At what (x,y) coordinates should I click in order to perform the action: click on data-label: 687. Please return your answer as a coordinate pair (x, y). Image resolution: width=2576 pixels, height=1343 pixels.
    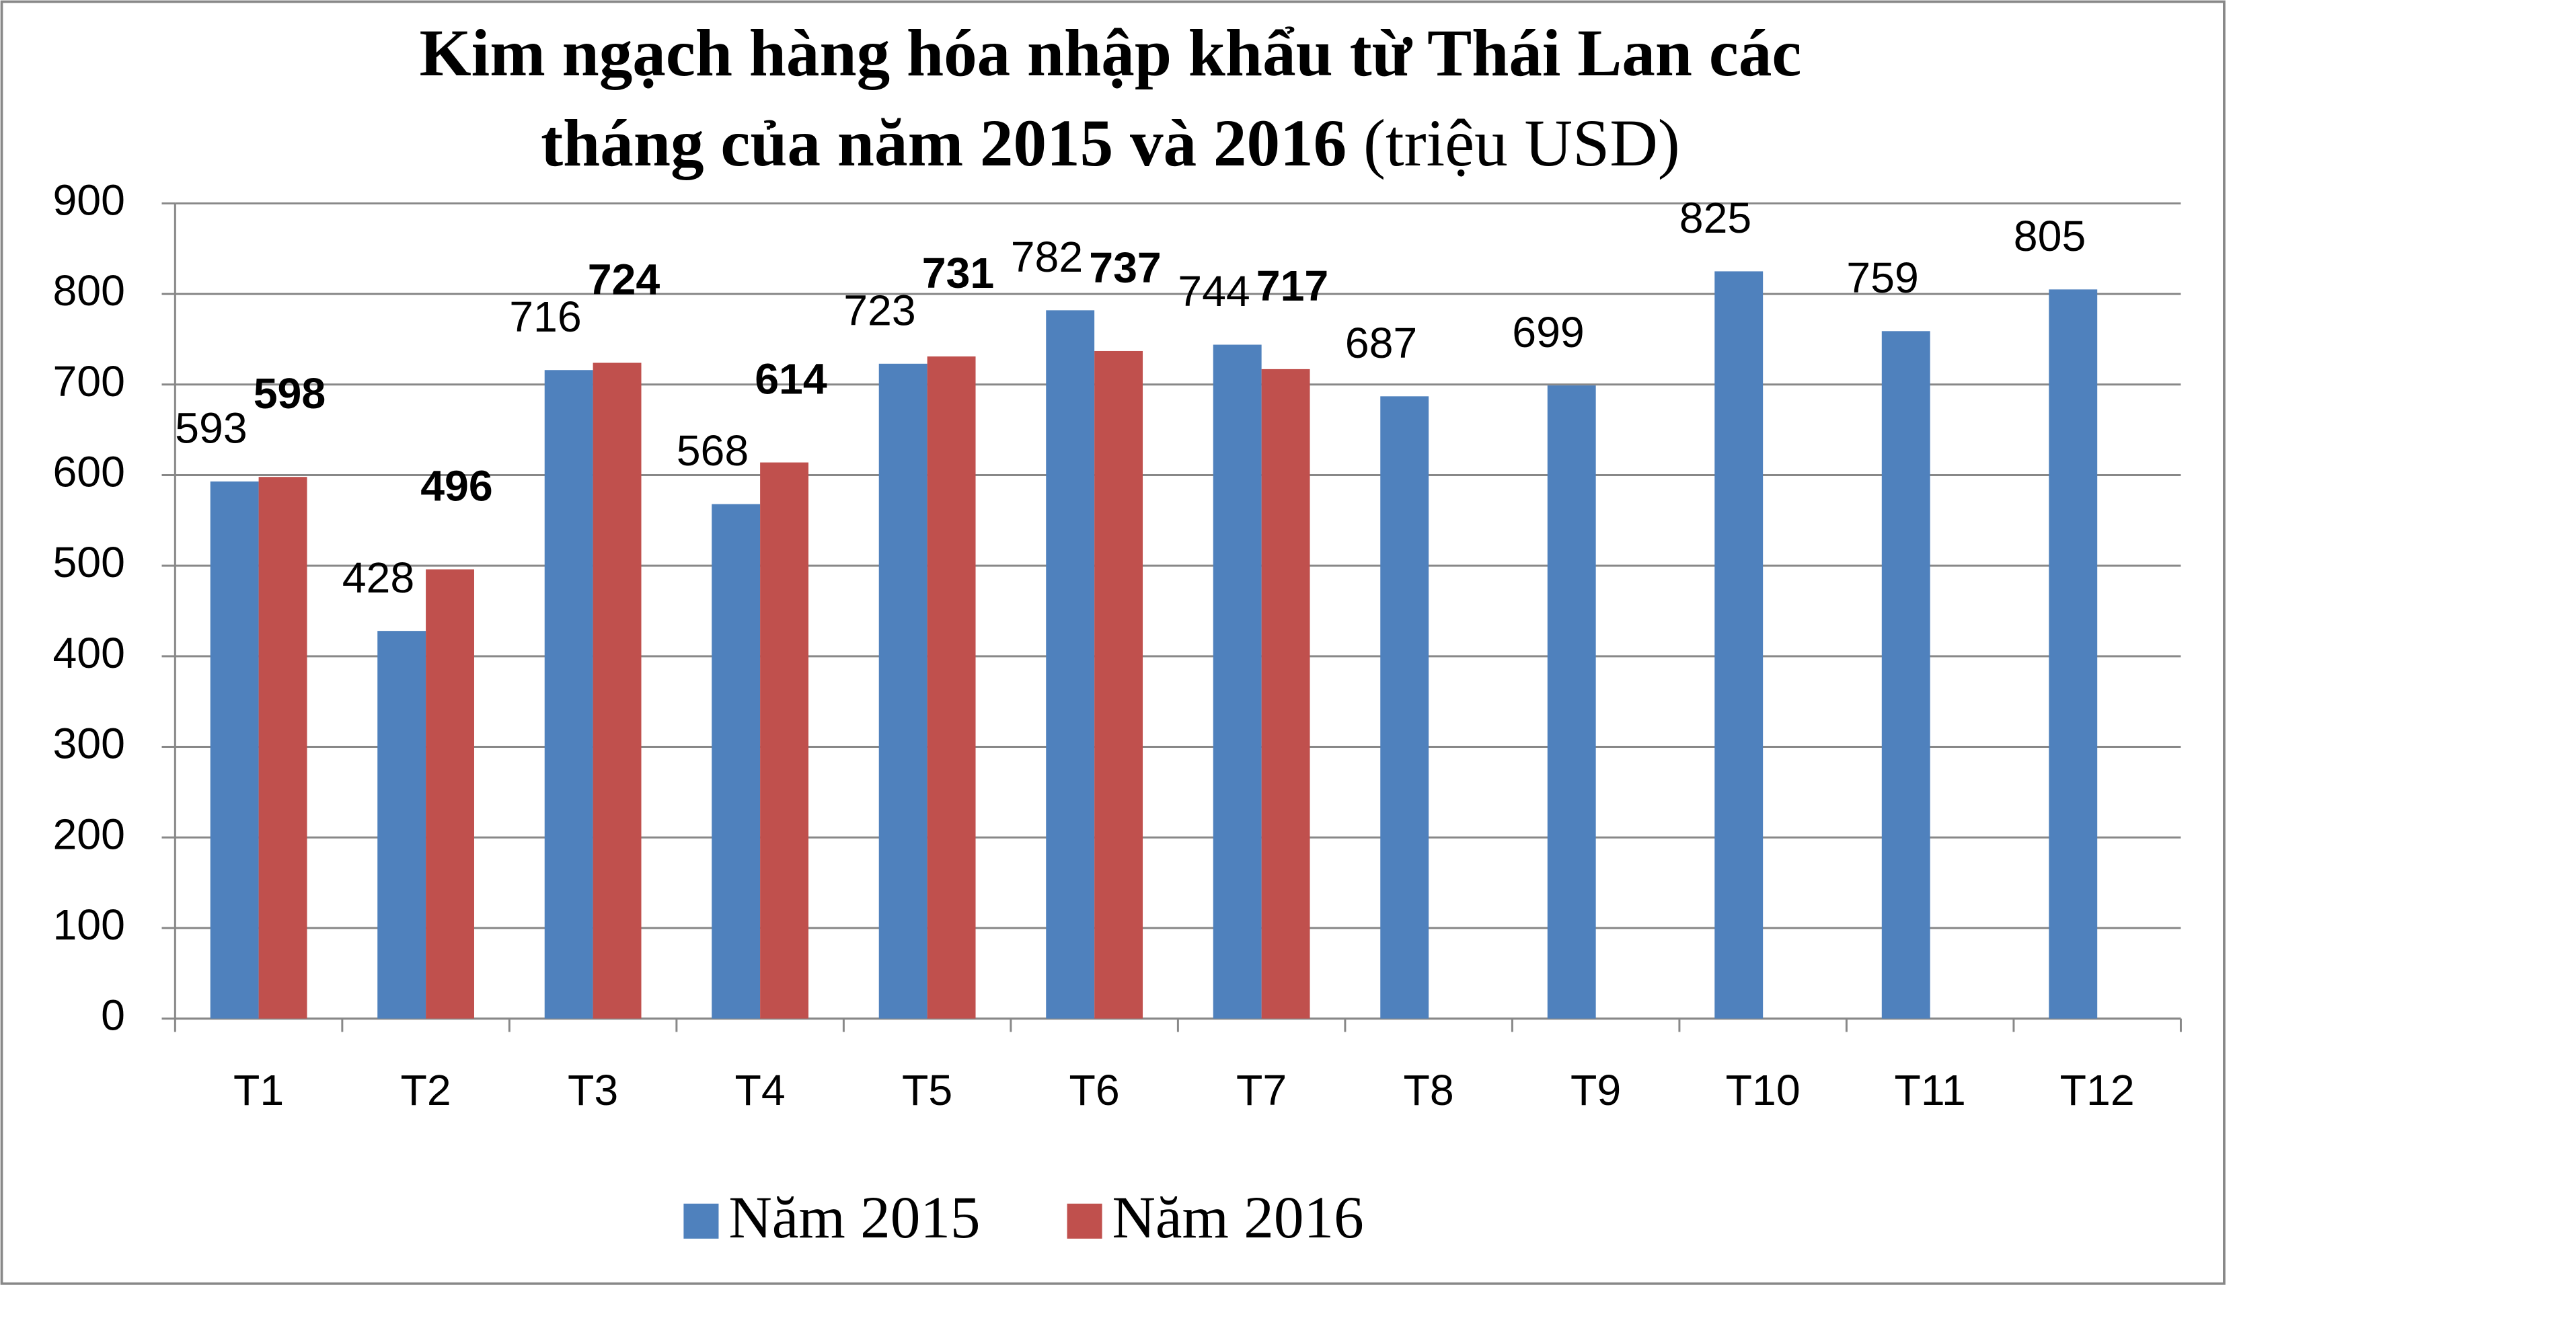
    Looking at the image, I should click on (1381, 343).